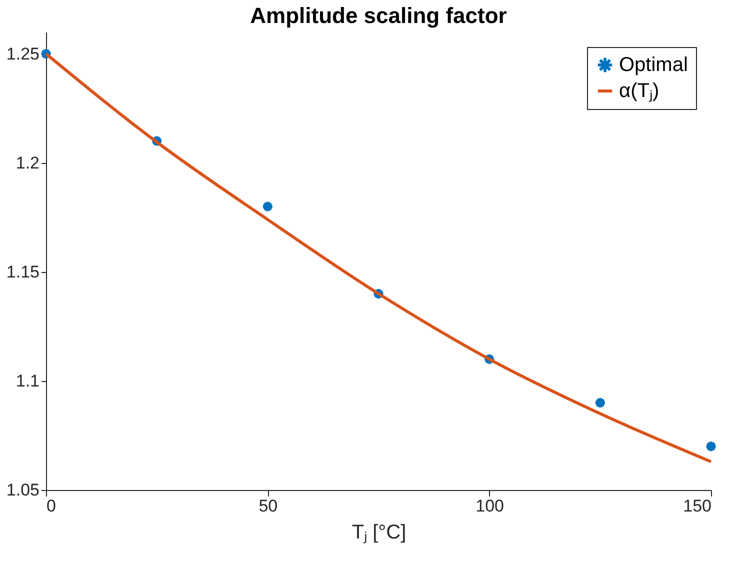 Image resolution: width=738 pixels, height=585 pixels. I want to click on y-tick-label: 1.05, so click(23, 490).